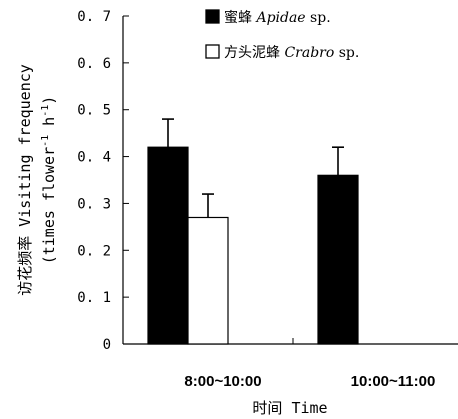 The image size is (458, 419). Describe the element at coordinates (393, 381) in the screenshot. I see `x-tick-label: 10:00~11:00` at that location.